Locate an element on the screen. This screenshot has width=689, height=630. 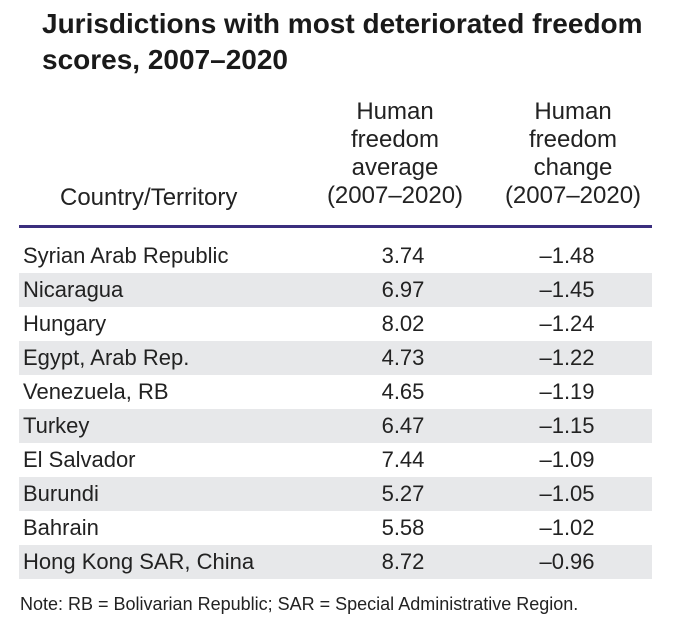
average-cell: 4.65 is located at coordinates (403, 391).